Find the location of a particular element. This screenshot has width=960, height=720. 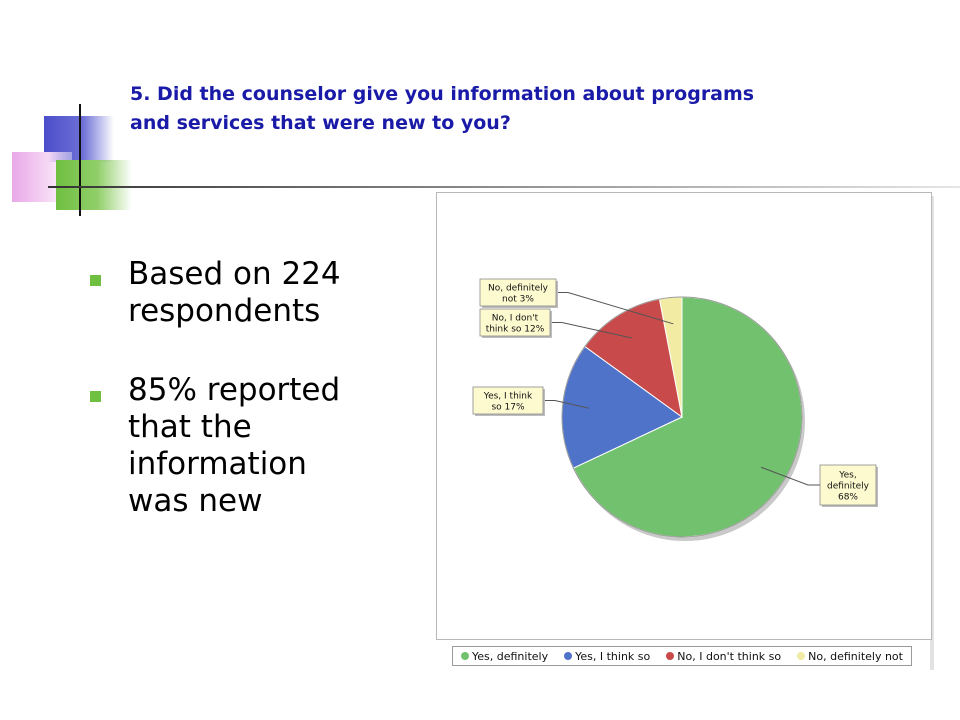

pie-rim is located at coordinates (682, 417).